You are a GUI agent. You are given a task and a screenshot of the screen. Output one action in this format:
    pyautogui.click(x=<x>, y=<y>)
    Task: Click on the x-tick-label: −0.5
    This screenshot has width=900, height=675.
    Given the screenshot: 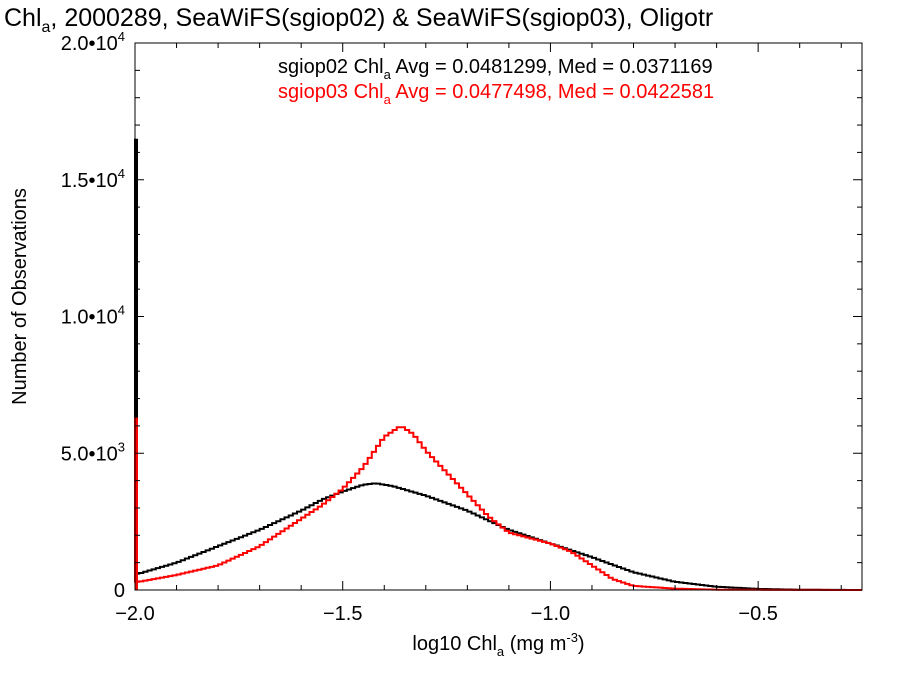 What is the action you would take?
    pyautogui.click(x=757, y=614)
    